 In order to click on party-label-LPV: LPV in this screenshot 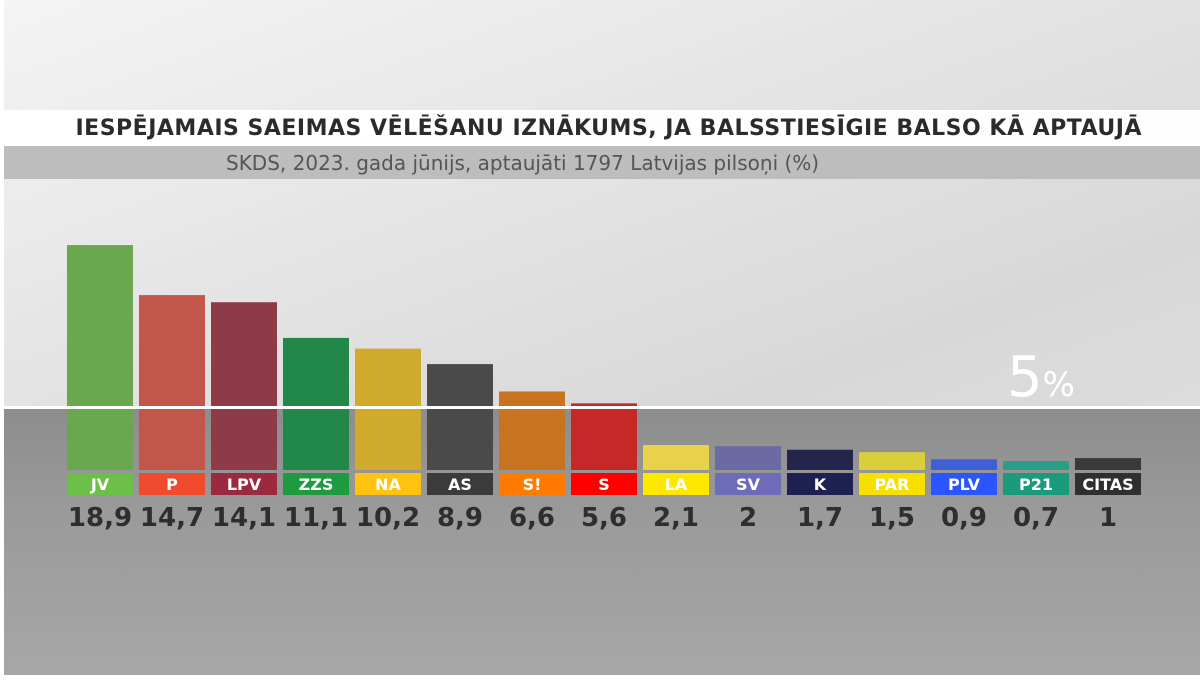, I will do `click(244, 484)`.